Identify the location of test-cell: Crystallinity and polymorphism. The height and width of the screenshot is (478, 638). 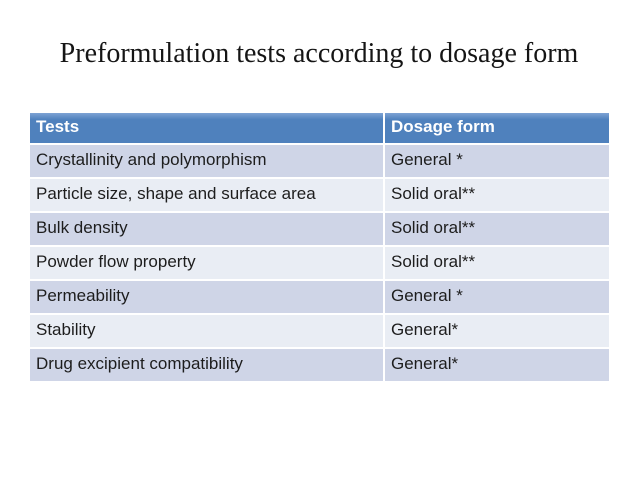
(206, 161).